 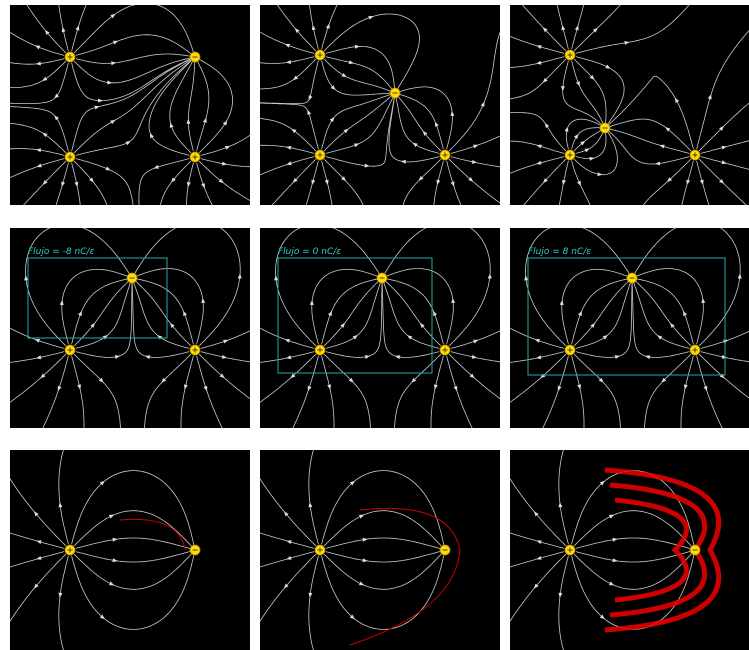 What do you see at coordinates (61, 252) in the screenshot?
I see `flux-label: Flujo = -8 nC/ε` at bounding box center [61, 252].